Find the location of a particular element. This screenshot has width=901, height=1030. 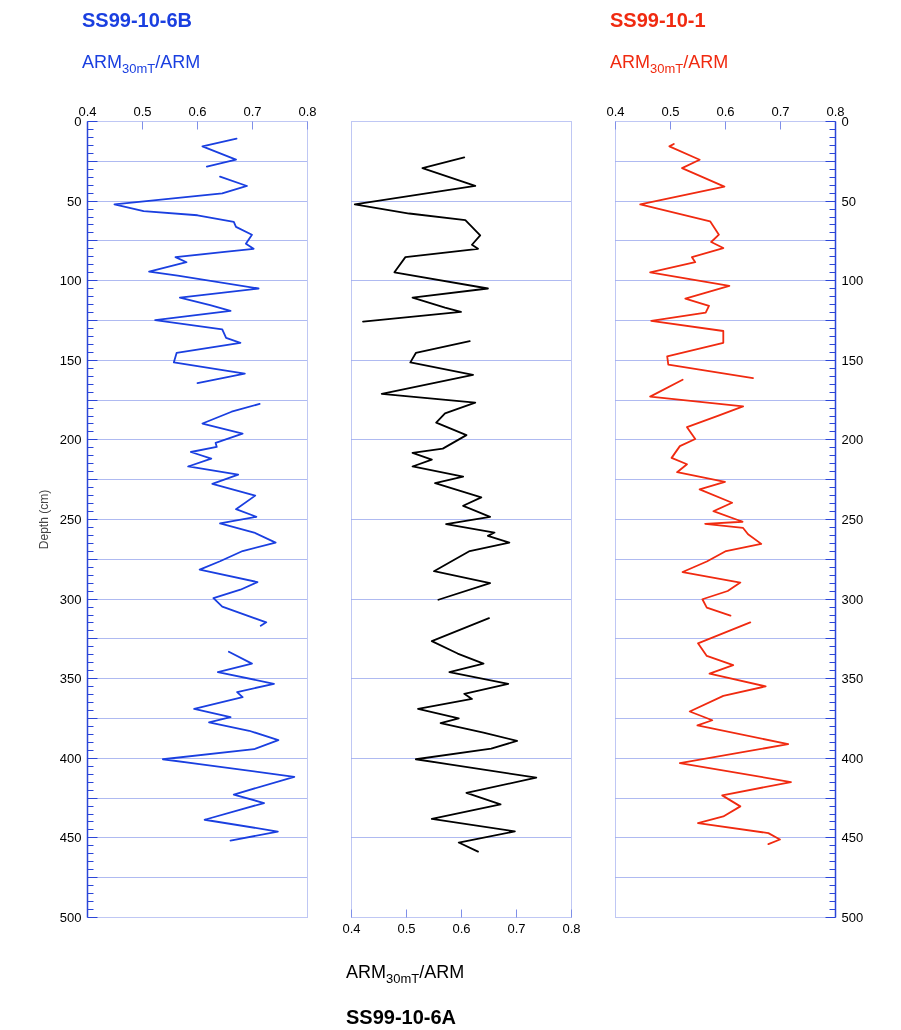

y-axis-title: Depth (cm) is located at coordinates (43, 519).